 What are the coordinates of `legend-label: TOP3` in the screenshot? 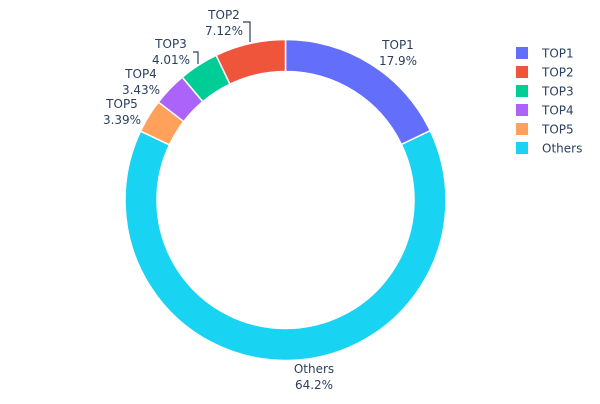 It's located at (557, 92).